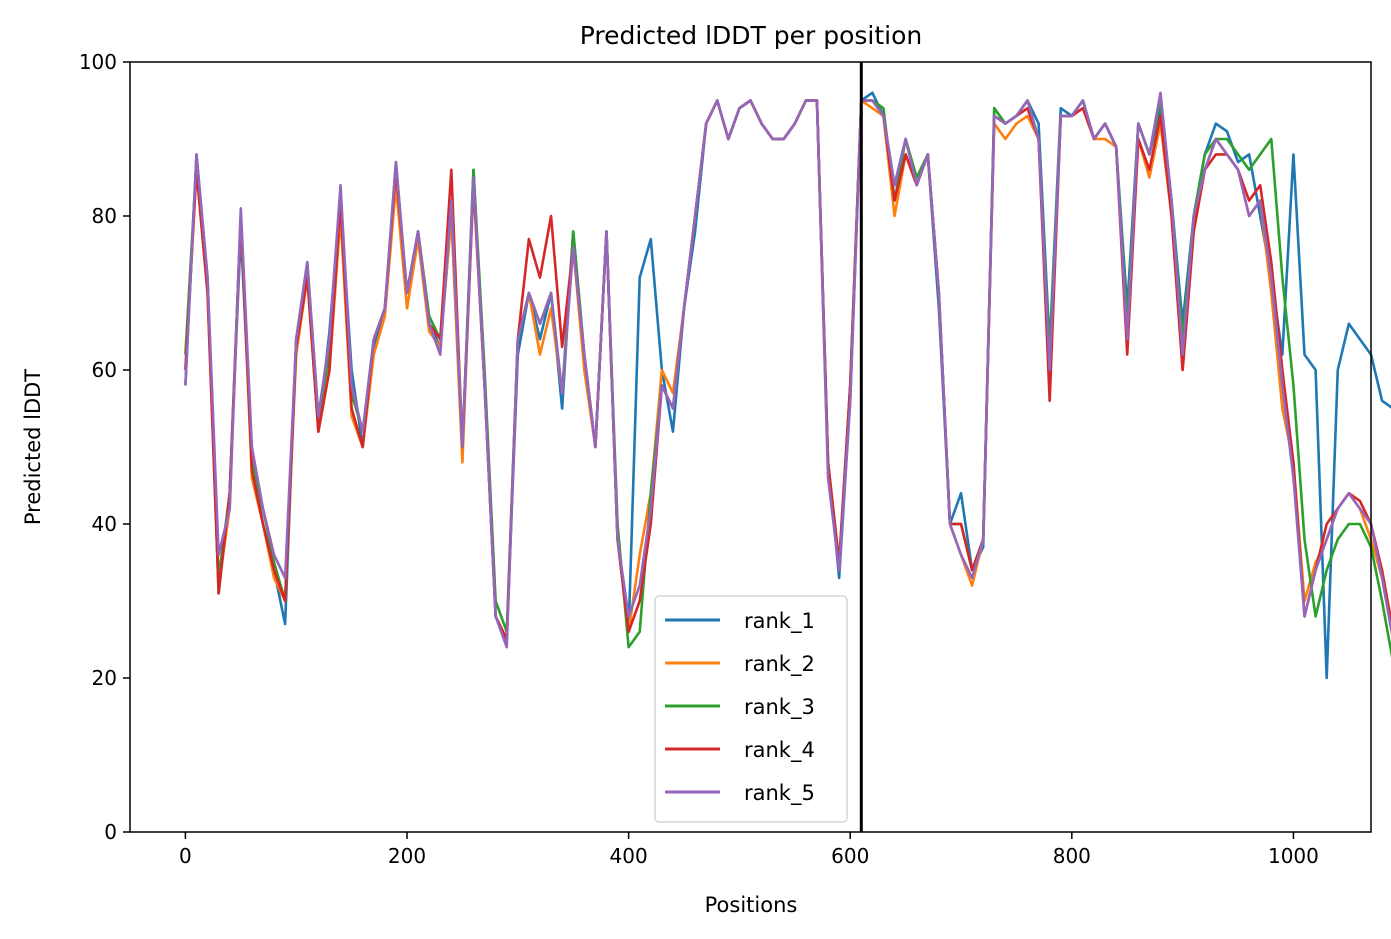 The image size is (1391, 939). Describe the element at coordinates (629, 856) in the screenshot. I see `x-tick-label: 400` at that location.